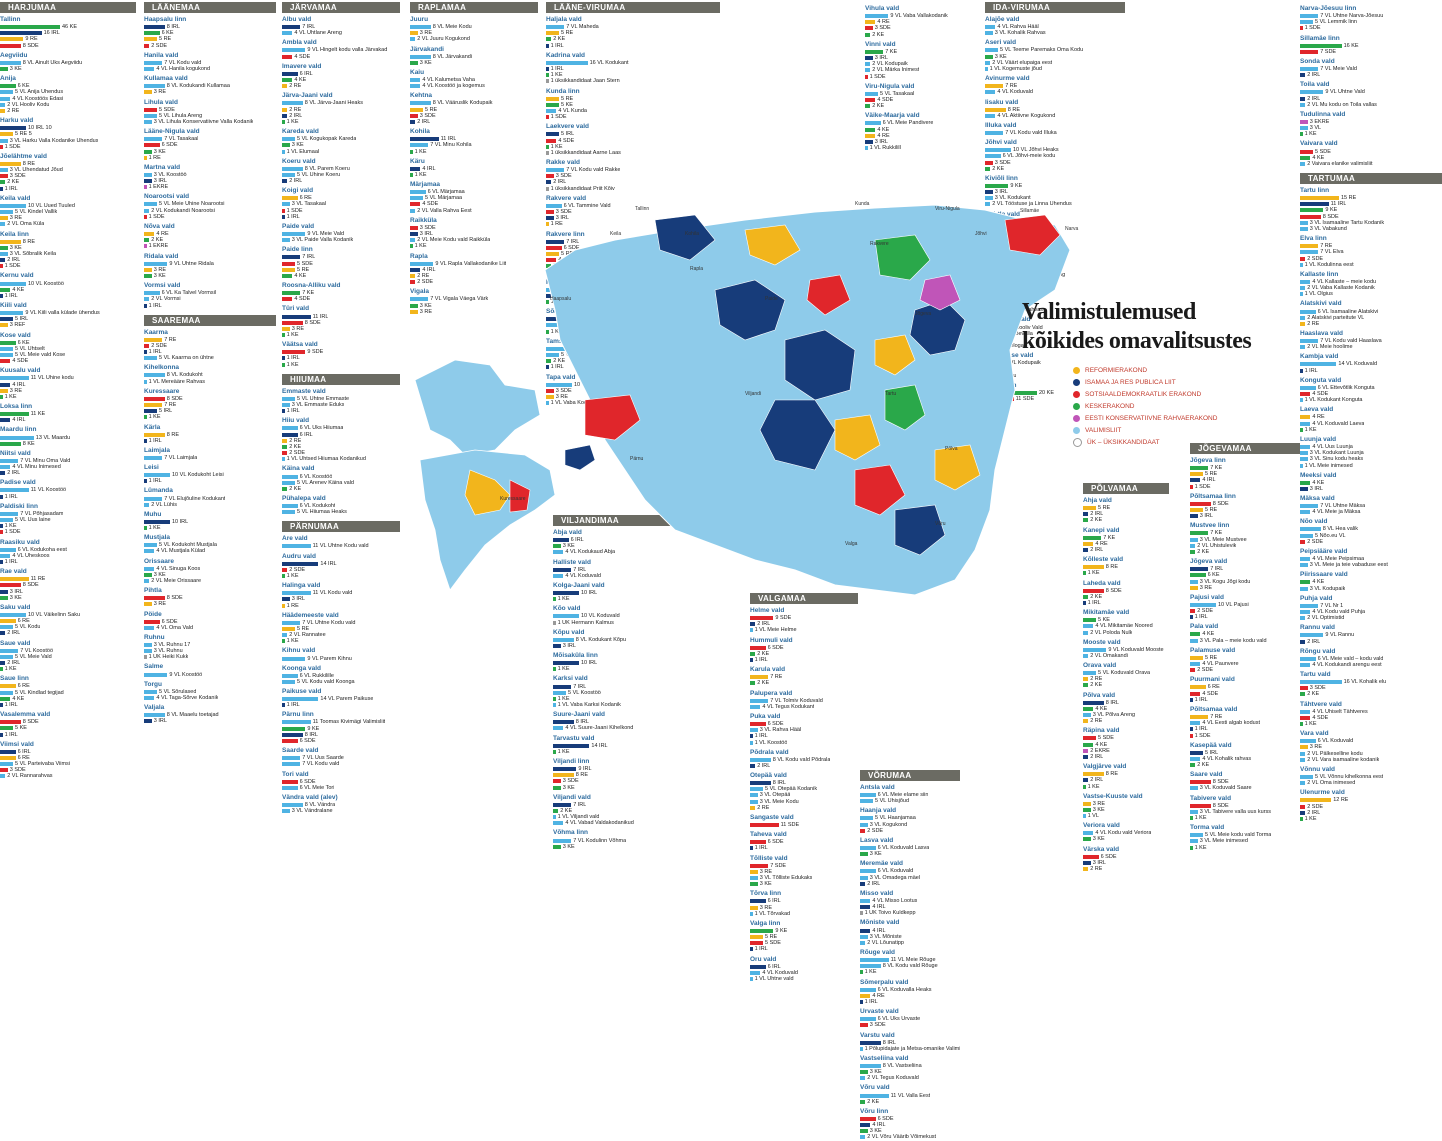 The width and height of the screenshot is (1442, 1141). Describe the element at coordinates (915, 129) in the screenshot. I see `result-row: 4 KE` at that location.